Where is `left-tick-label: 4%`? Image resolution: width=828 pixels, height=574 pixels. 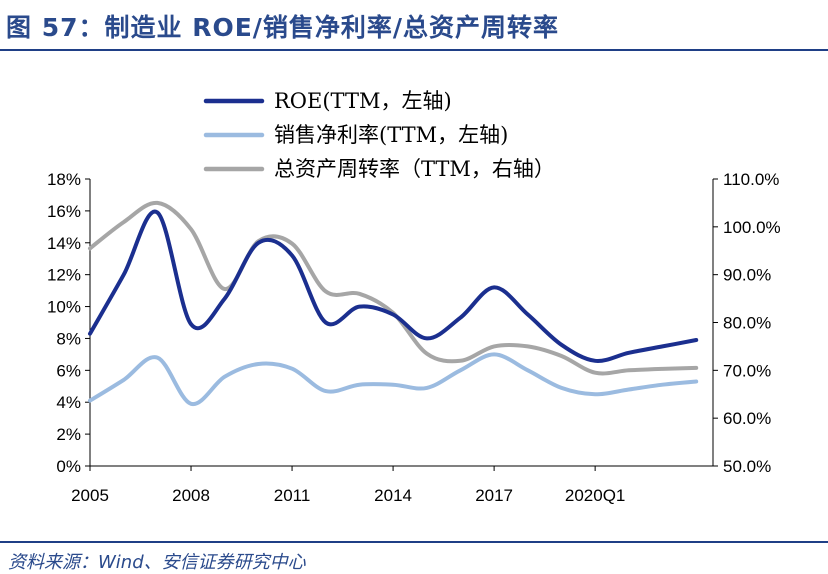
left-tick-label: 4% is located at coordinates (68, 402).